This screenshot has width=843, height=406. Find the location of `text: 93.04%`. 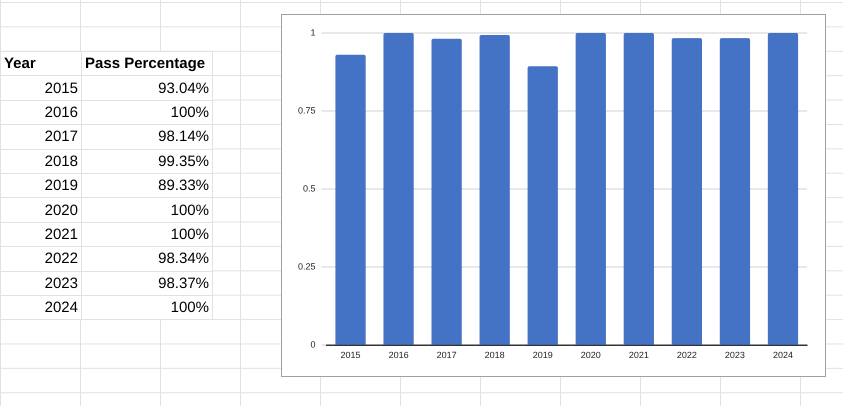

text: 93.04% is located at coordinates (147, 88).